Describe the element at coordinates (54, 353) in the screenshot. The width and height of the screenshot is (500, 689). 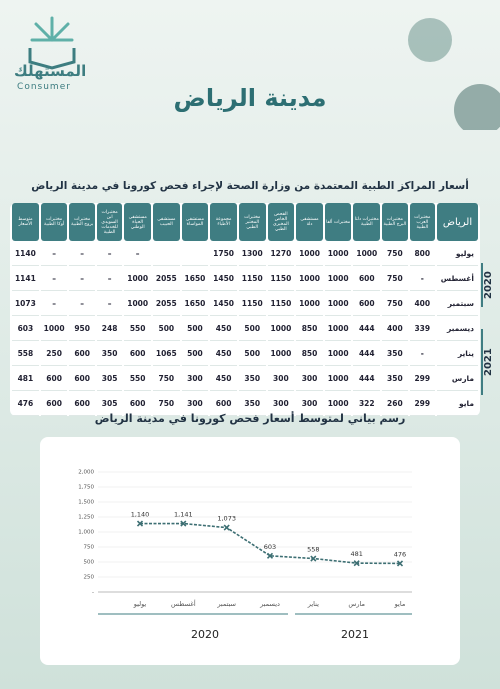
I see `table-cell: 250` at that location.